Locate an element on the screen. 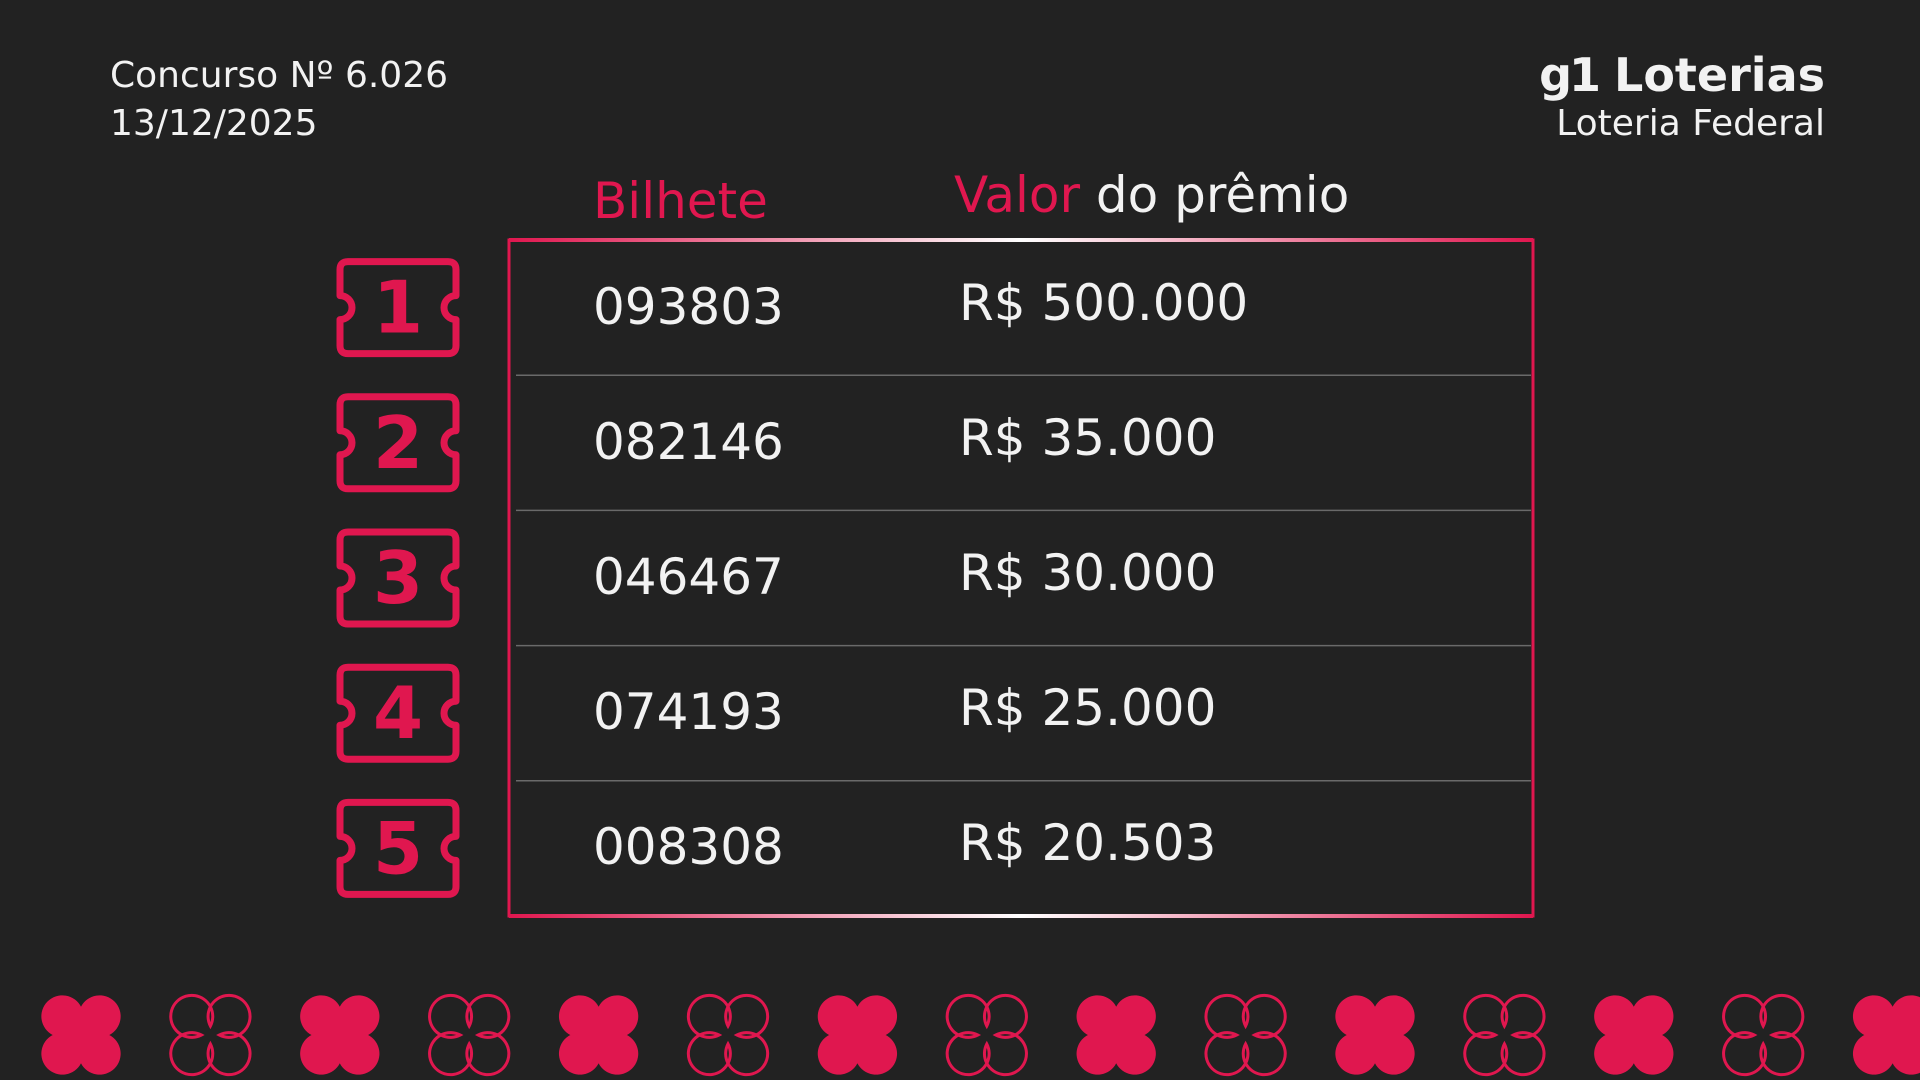  ticket-header: Bilhete is located at coordinates (680, 201).